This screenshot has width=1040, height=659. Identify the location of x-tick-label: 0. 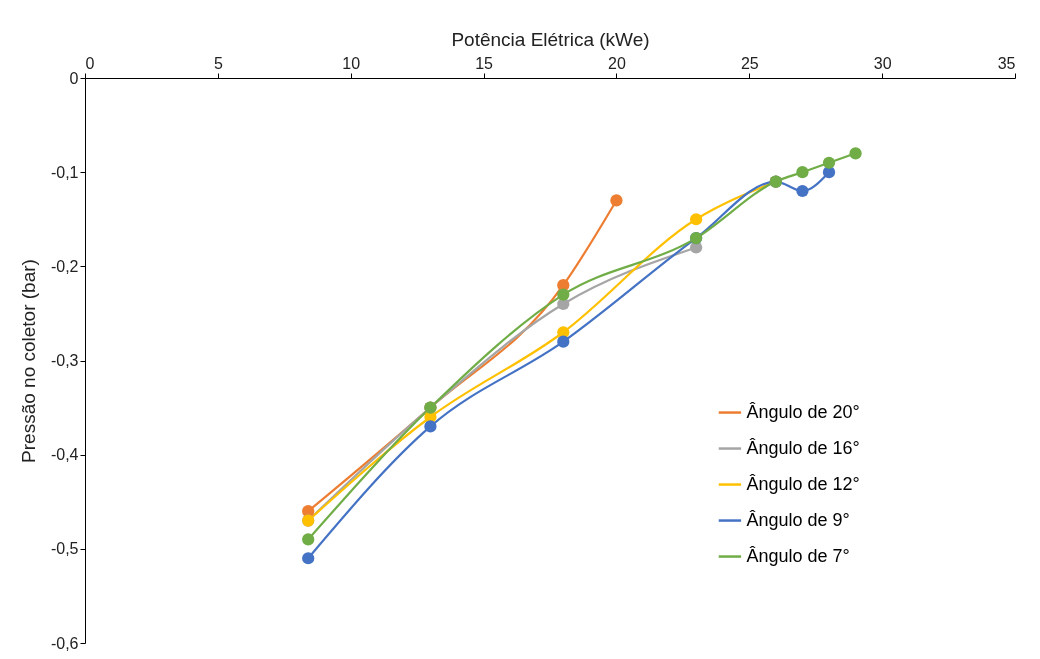
(90, 63).